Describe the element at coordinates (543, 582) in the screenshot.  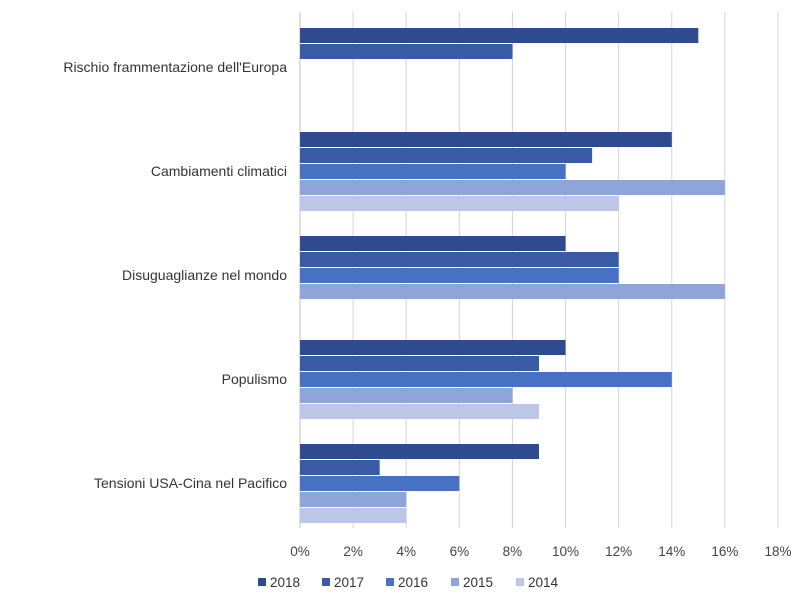
I see `legend-label: 2014` at that location.